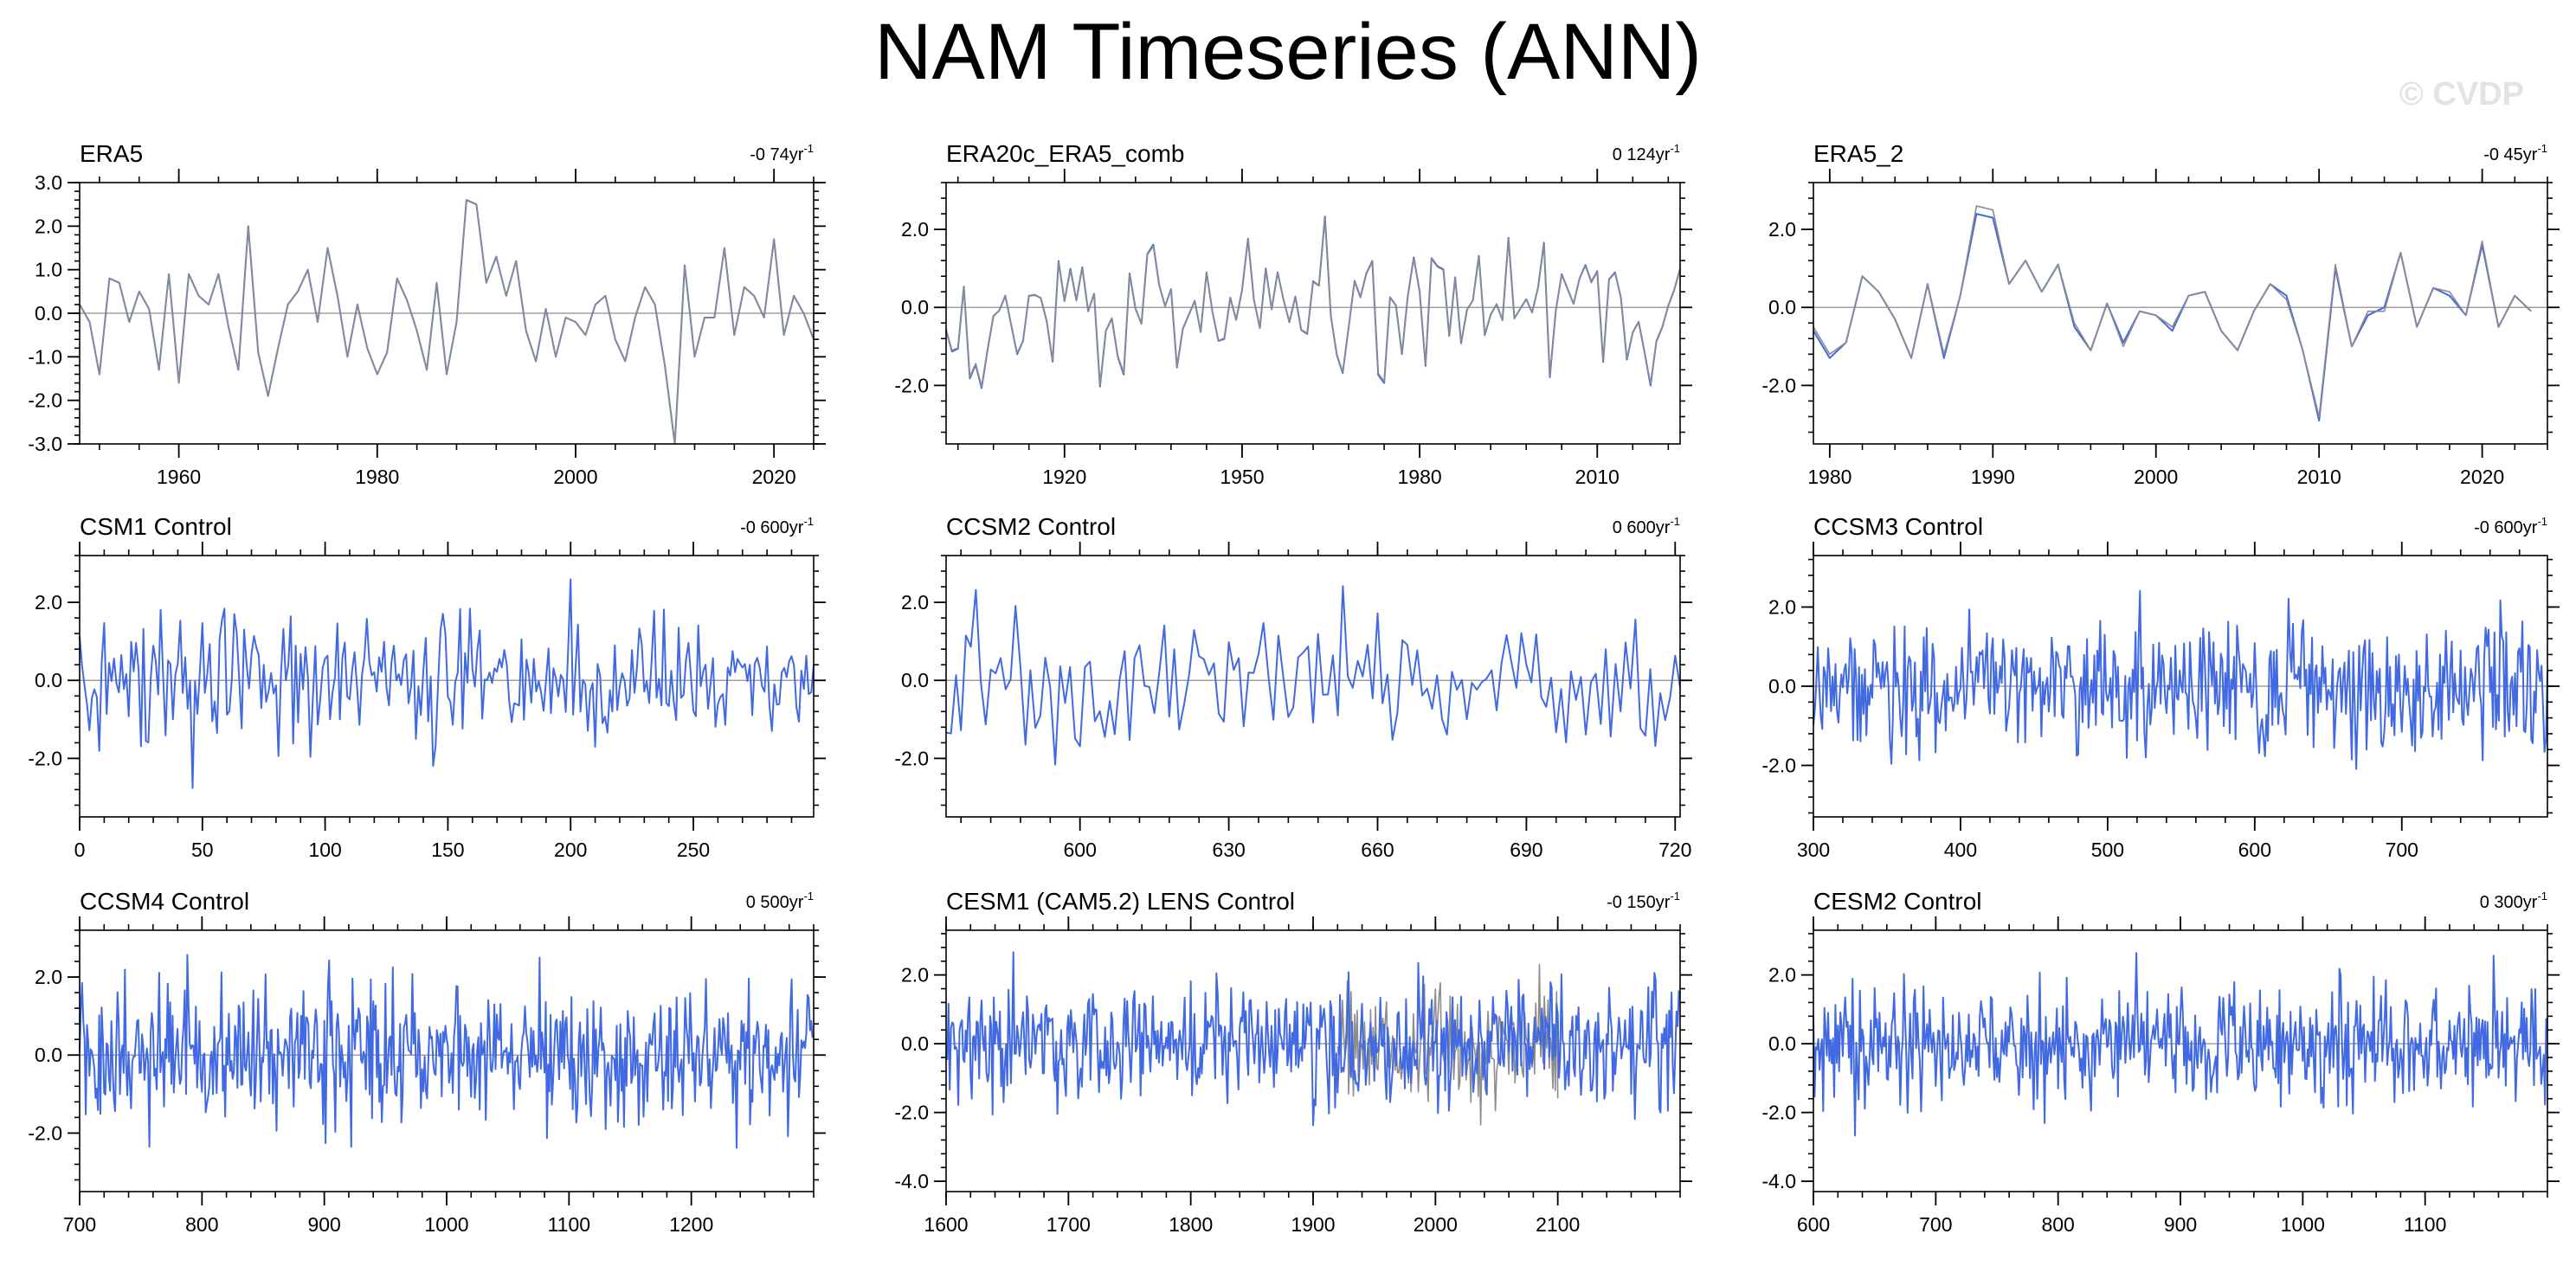 The image size is (2576, 1266). I want to click on x-tick-label: 1900, so click(1313, 1224).